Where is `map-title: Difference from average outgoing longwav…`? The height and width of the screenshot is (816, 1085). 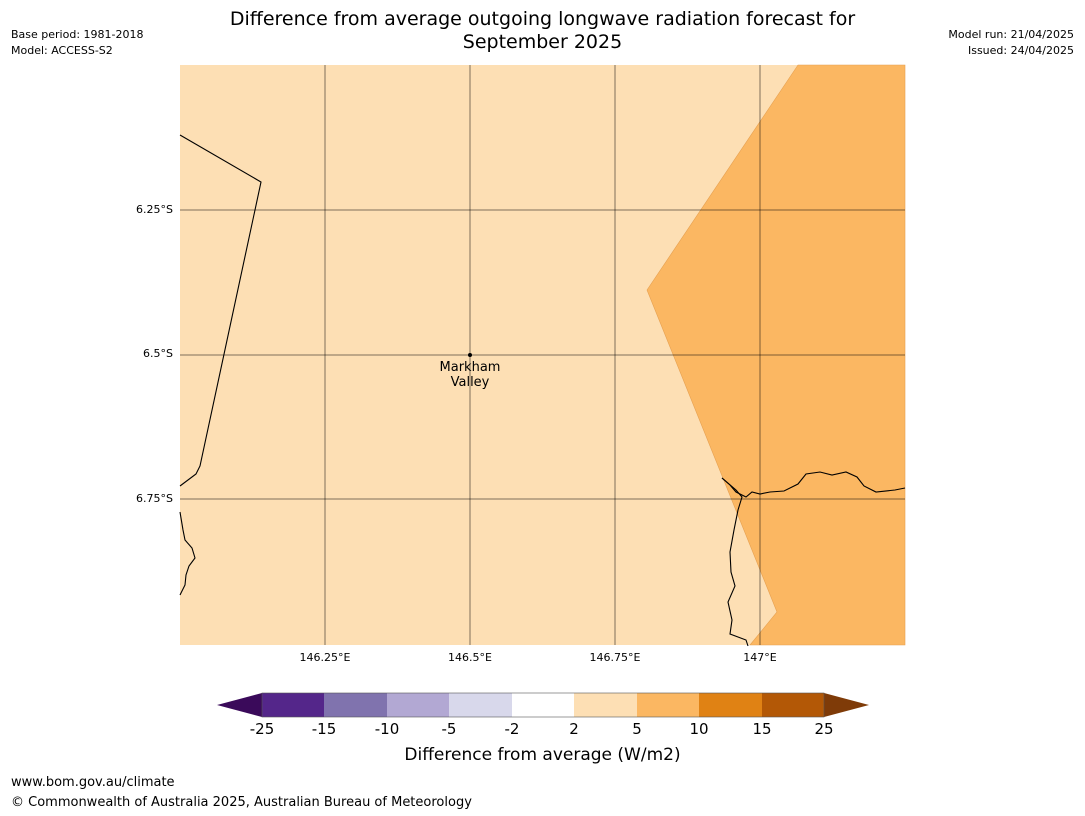 map-title: Difference from average outgoing longwav… is located at coordinates (542, 31).